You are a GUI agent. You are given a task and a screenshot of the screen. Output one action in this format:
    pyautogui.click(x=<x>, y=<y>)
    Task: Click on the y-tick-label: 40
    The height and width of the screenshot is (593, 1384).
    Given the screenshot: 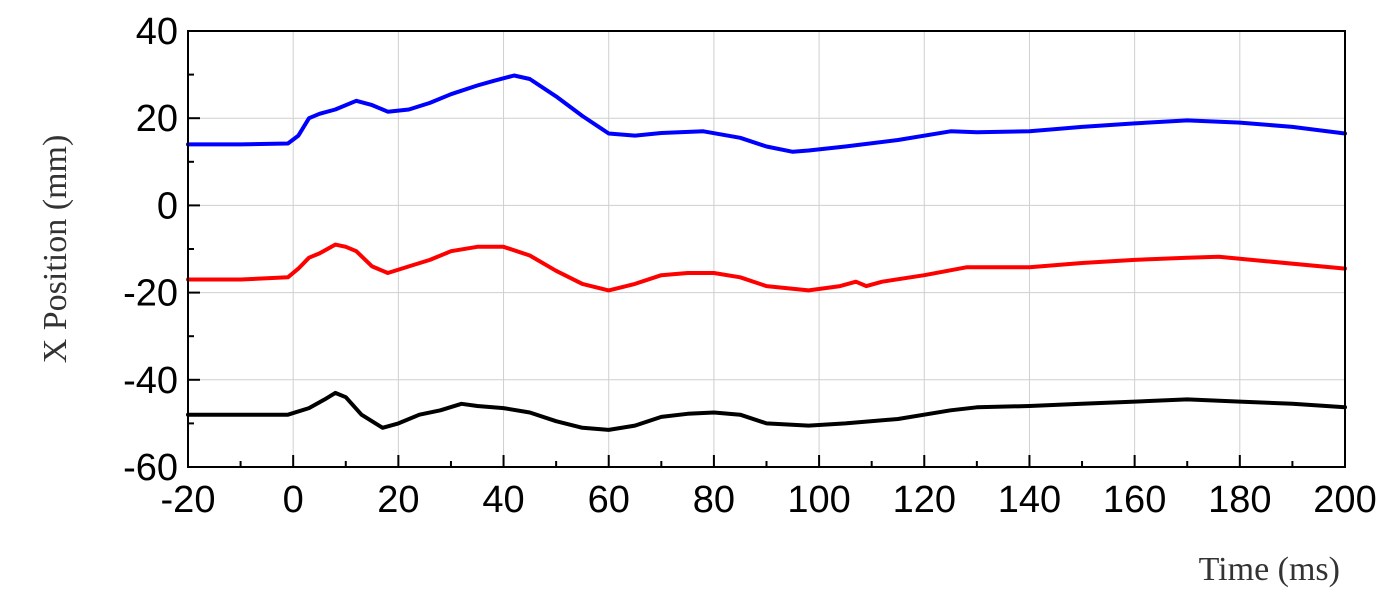 What is the action you would take?
    pyautogui.click(x=157, y=32)
    